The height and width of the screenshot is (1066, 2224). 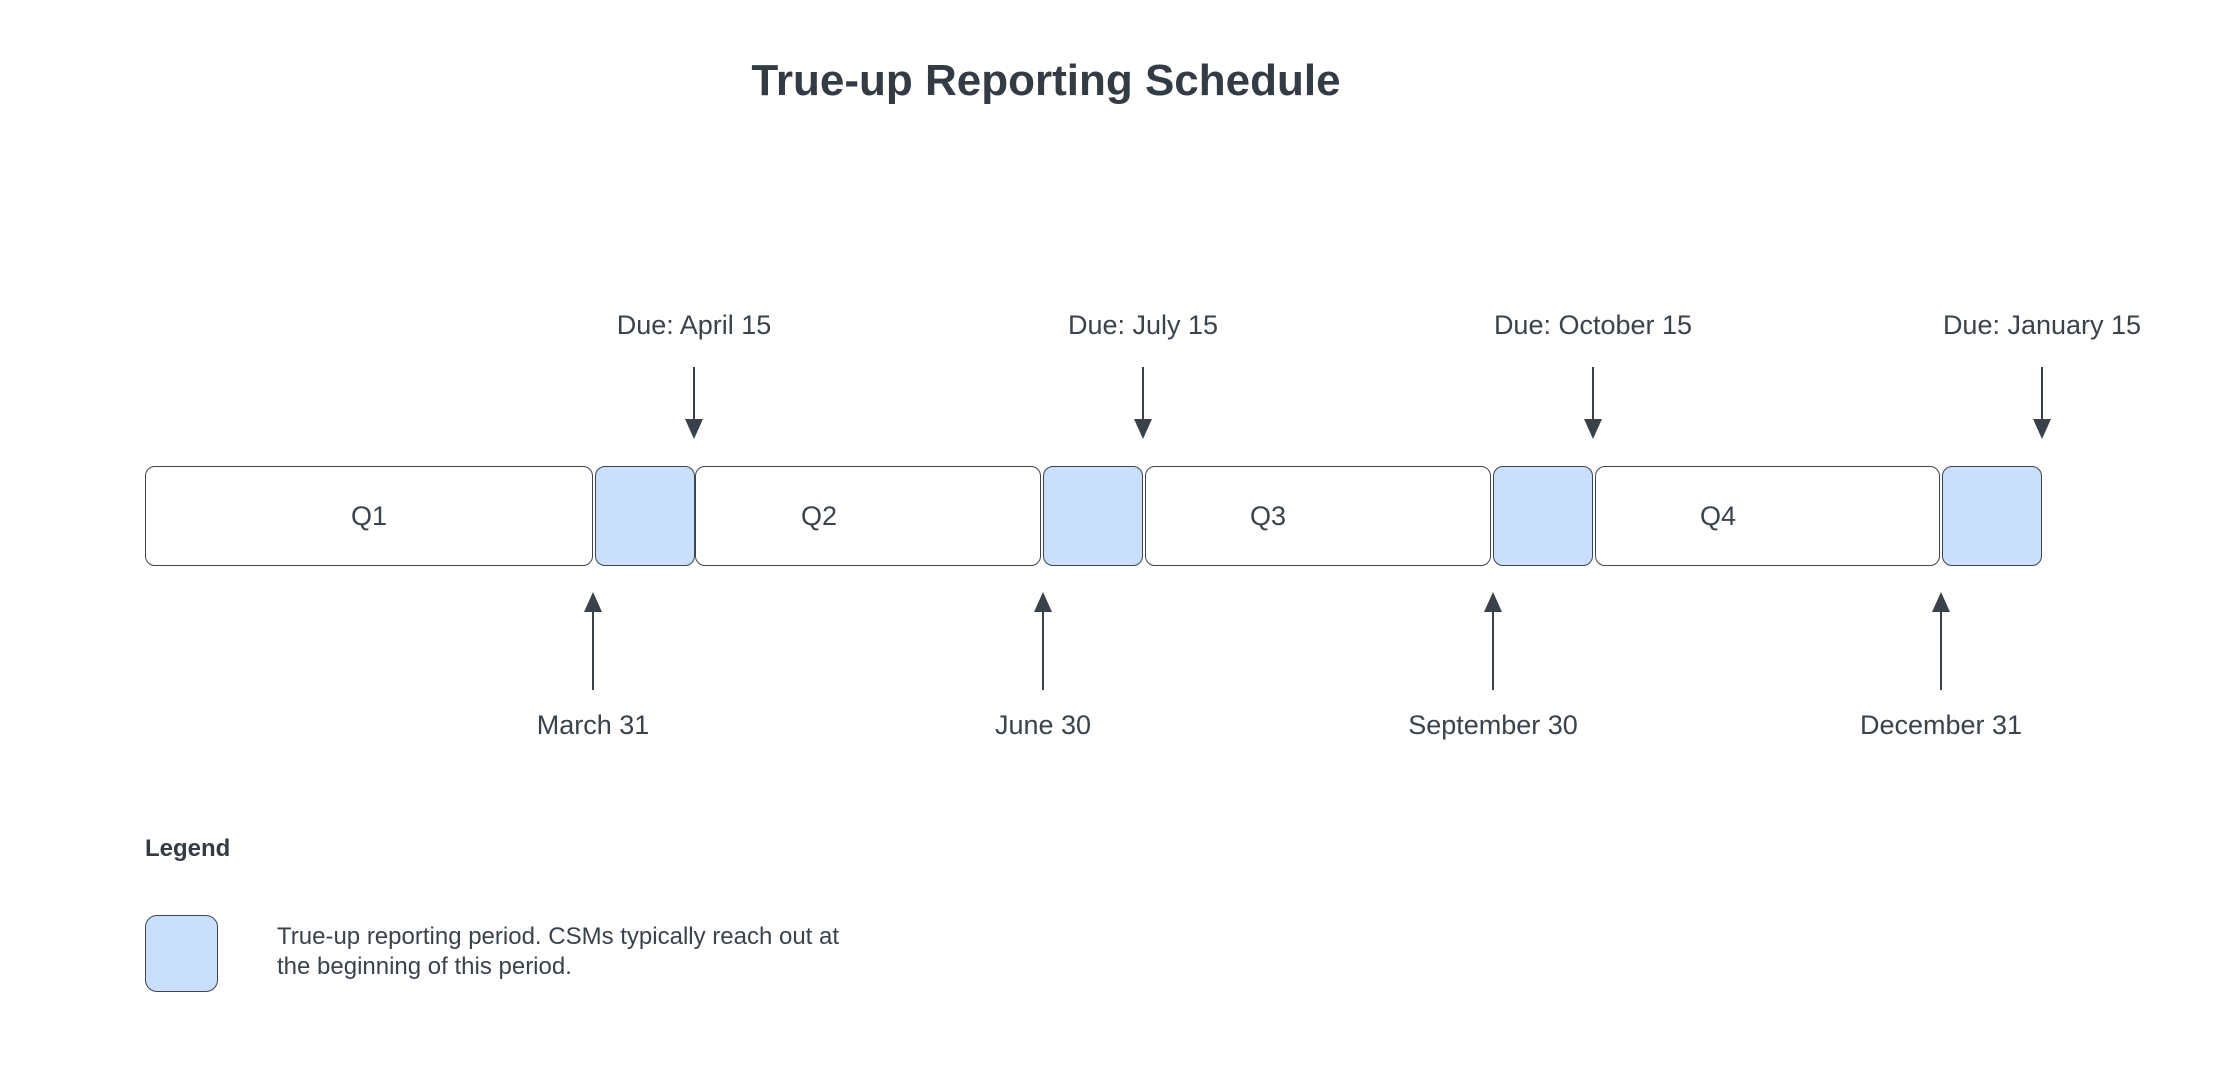 I want to click on quarter-box-q2, so click(x=868, y=516).